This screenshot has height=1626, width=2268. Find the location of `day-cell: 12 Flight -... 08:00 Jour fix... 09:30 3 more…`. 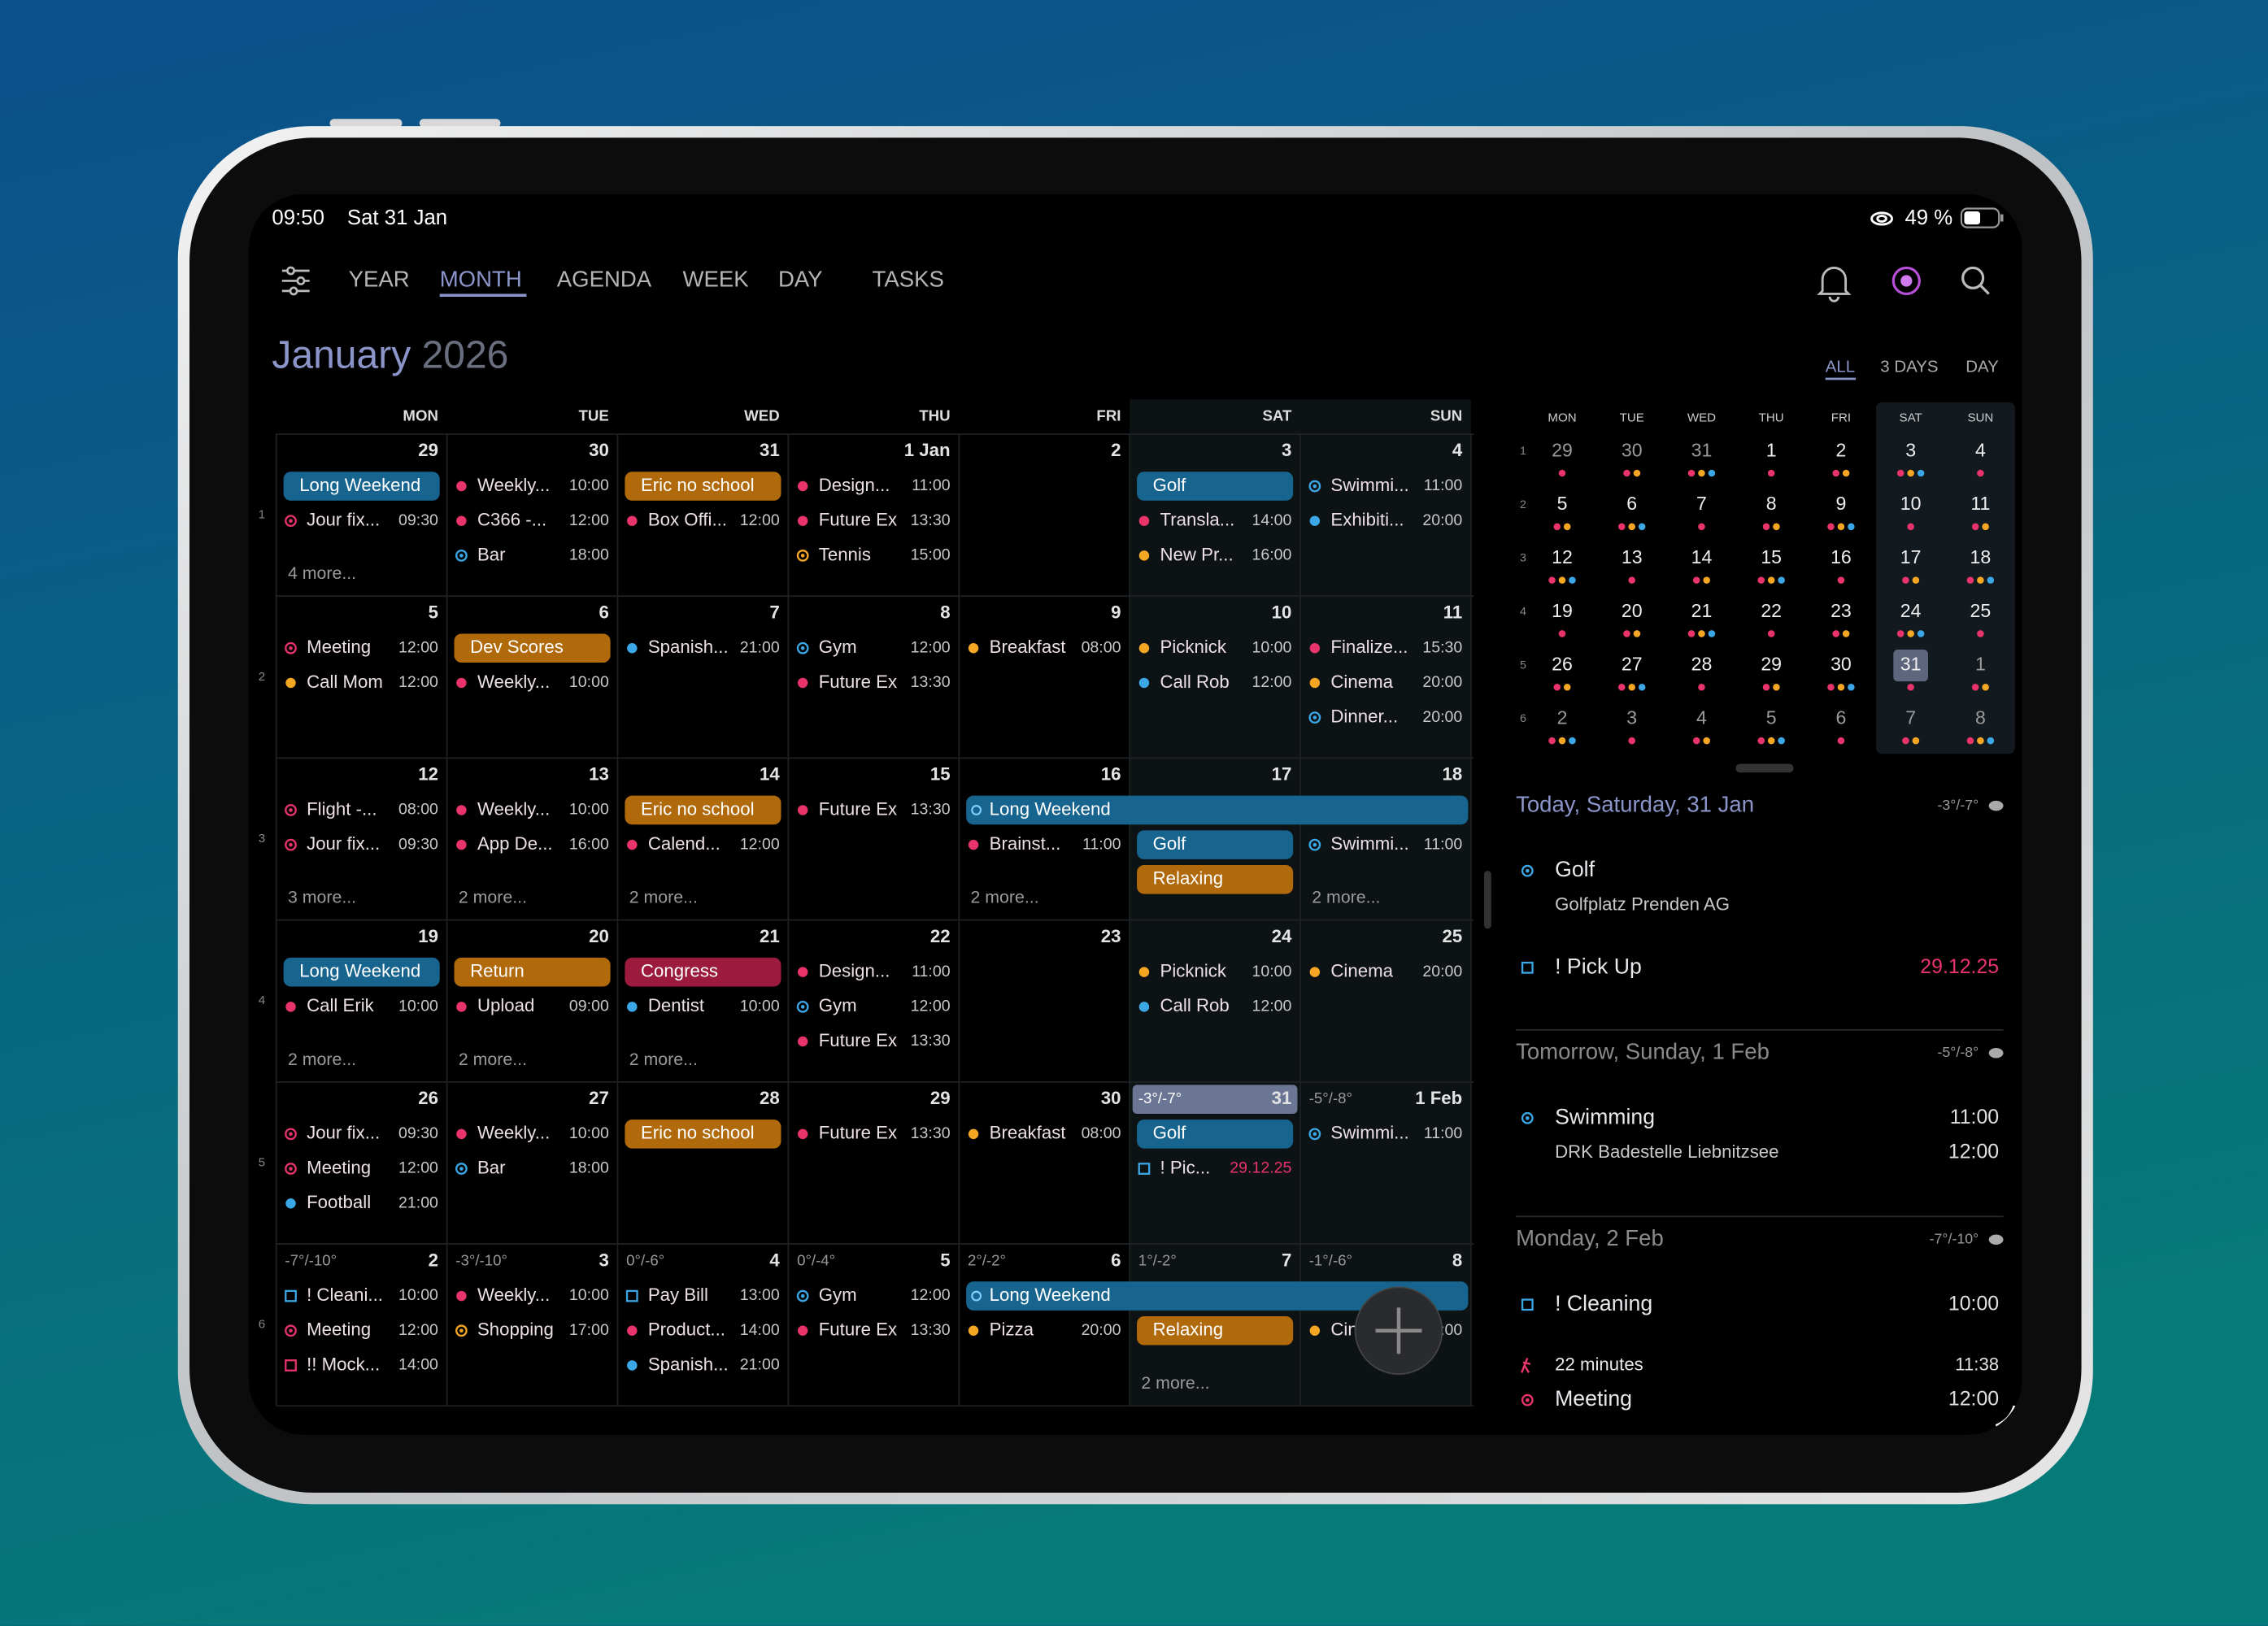

day-cell: 12 Flight -... 08:00 Jour fix... 09:30 3 more… is located at coordinates (361, 835).